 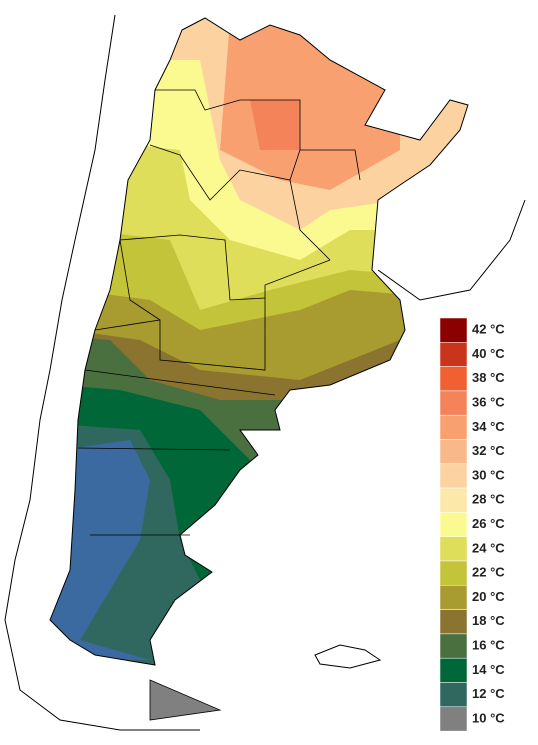 What do you see at coordinates (488, 669) in the screenshot?
I see `legend-label: 14 °C` at bounding box center [488, 669].